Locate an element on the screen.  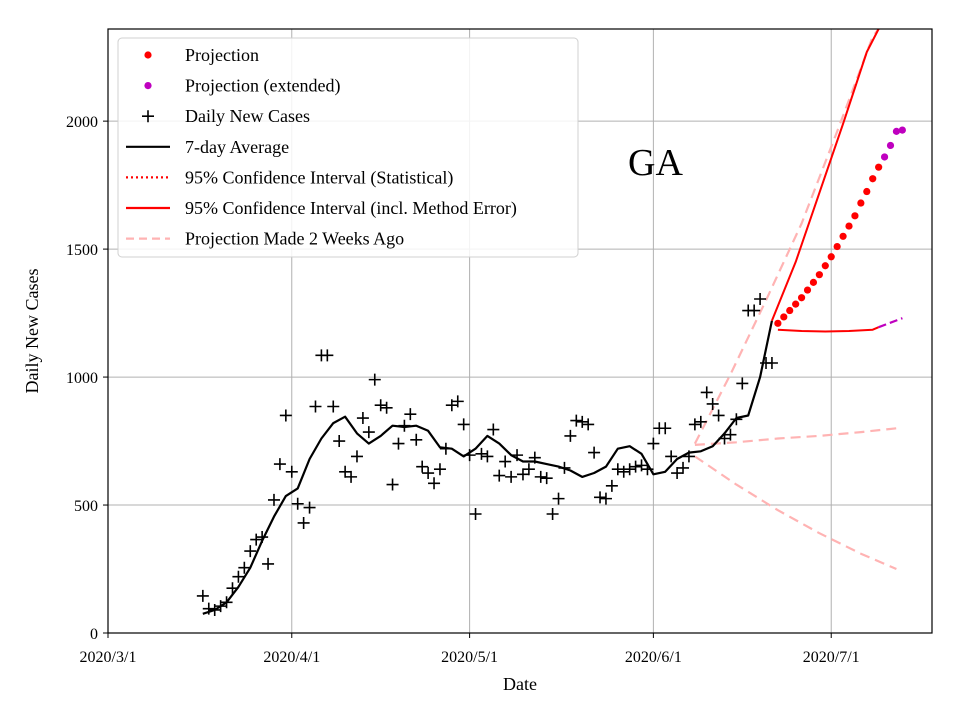
legend-label: 7-day Average is located at coordinates (237, 147).